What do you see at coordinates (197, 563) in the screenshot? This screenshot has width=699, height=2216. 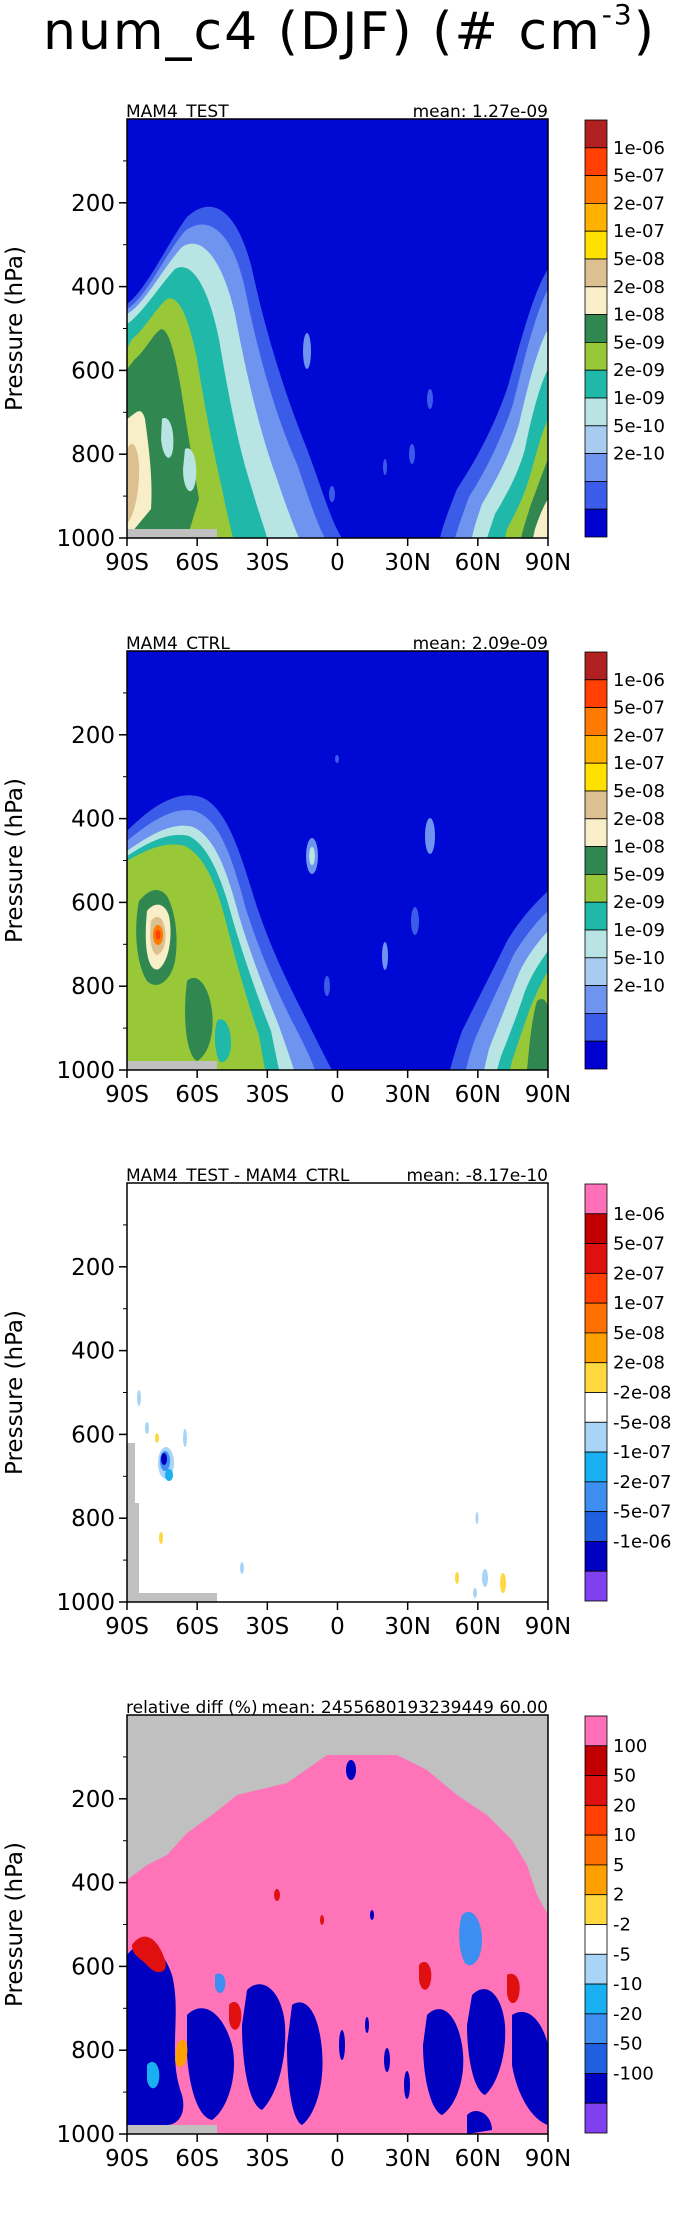 I see `x-tick-label: 60S` at bounding box center [197, 563].